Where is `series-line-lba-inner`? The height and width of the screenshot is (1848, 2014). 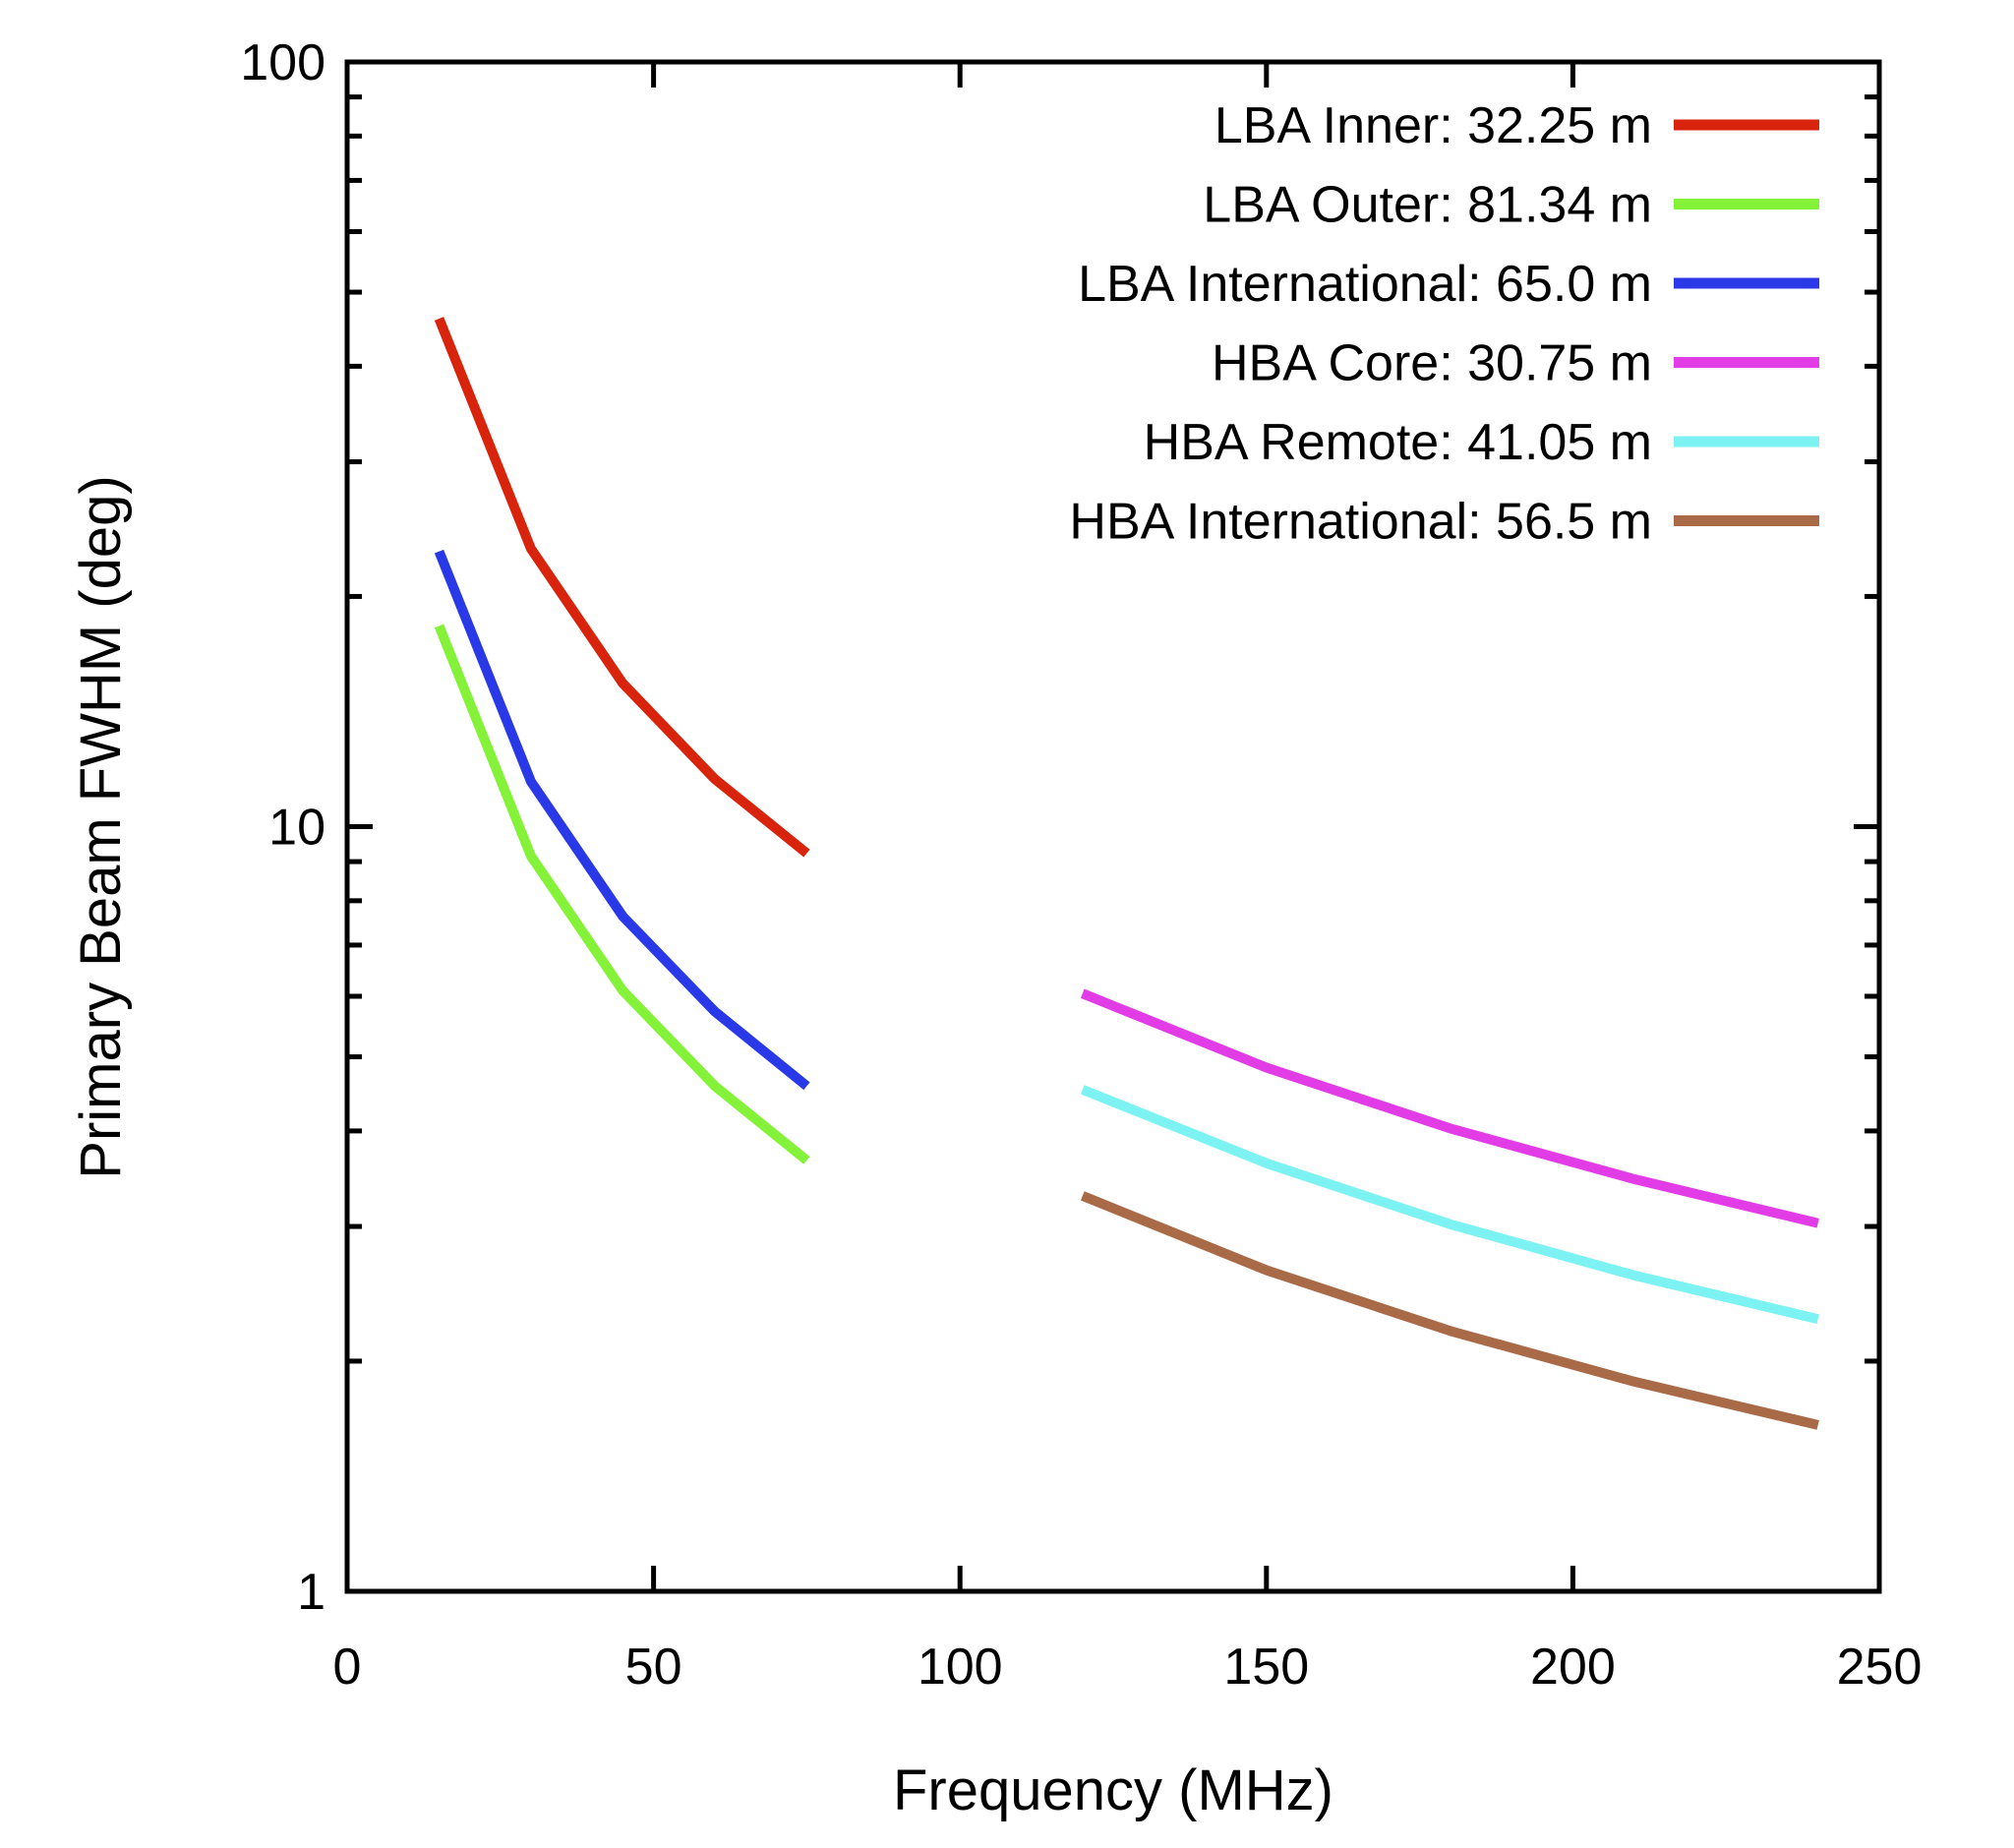
series-line-lba-inner is located at coordinates (622, 587).